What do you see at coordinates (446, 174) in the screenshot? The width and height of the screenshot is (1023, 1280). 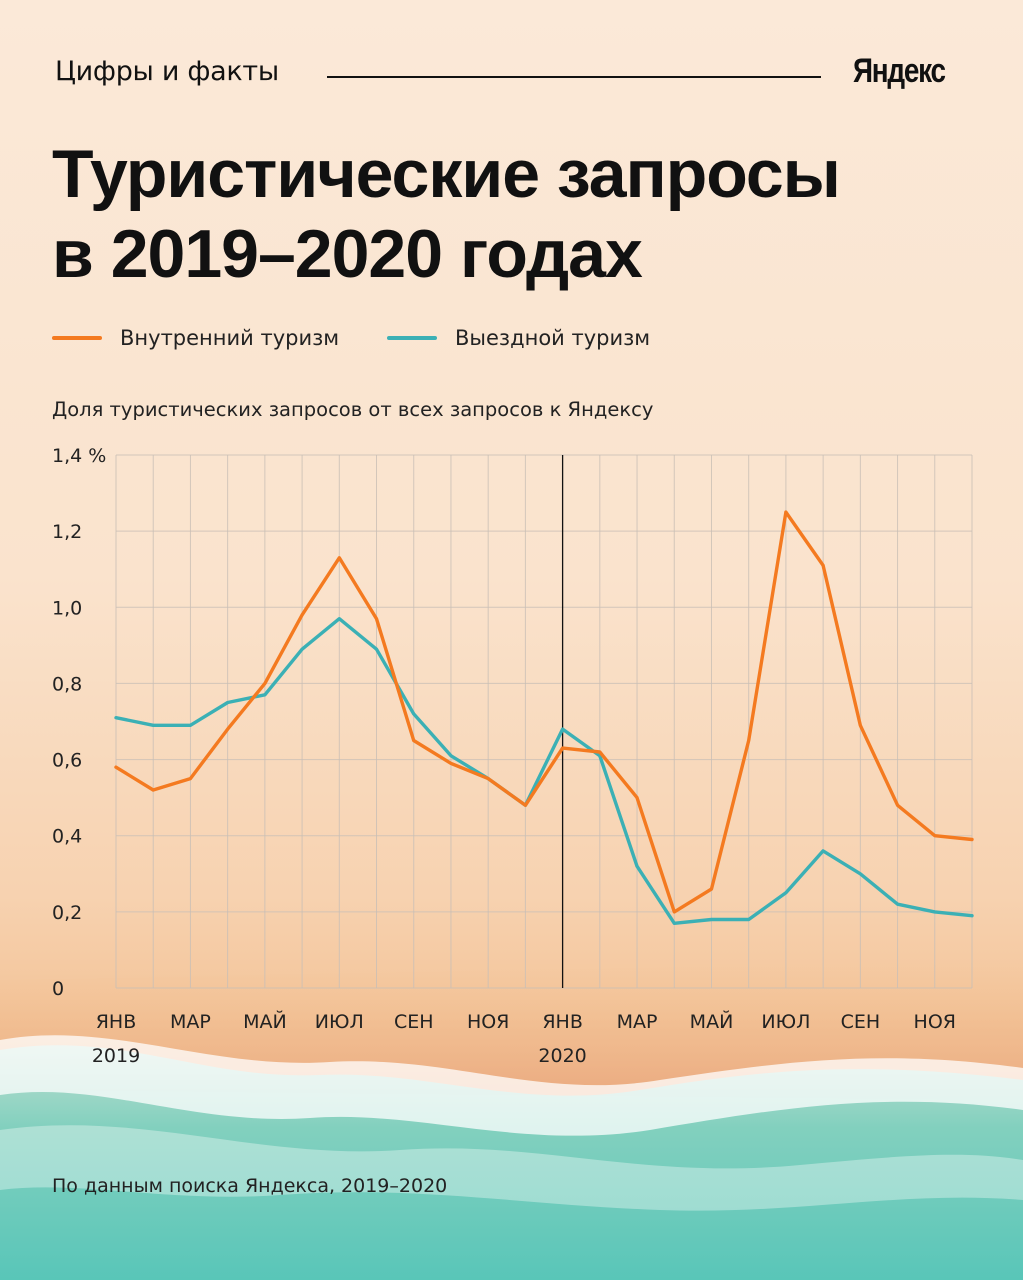 I see `title-line-1: Туристические запросы` at bounding box center [446, 174].